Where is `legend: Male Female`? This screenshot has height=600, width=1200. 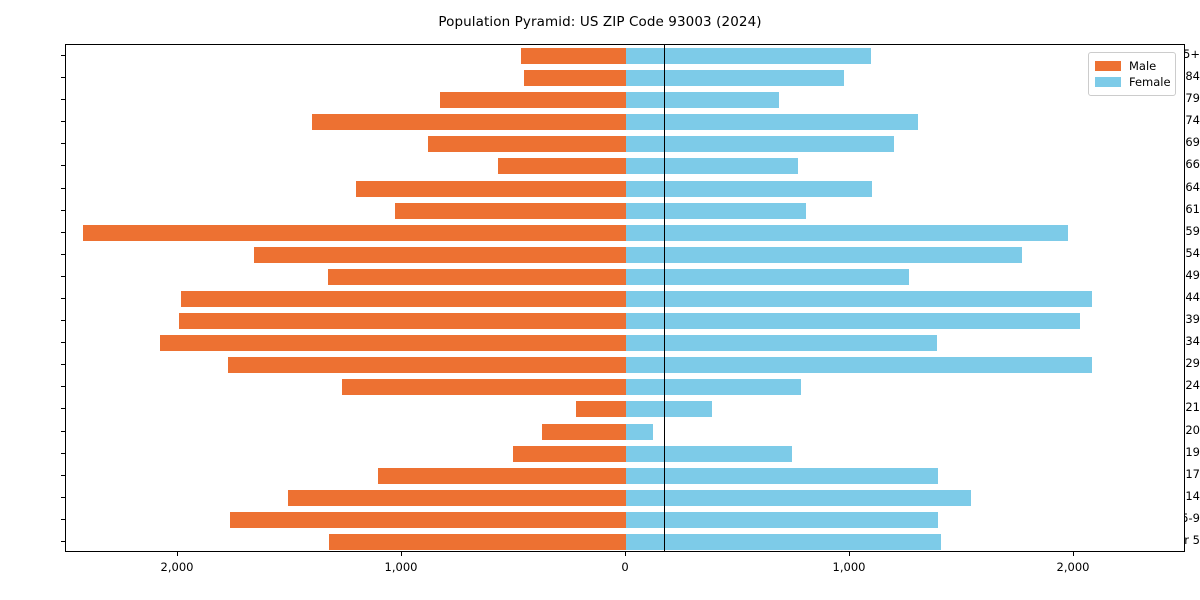
legend: Male Female is located at coordinates (1132, 74).